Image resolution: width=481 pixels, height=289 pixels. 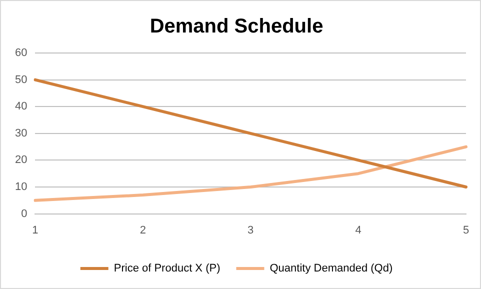 What do you see at coordinates (358, 230) in the screenshot?
I see `x-tick-label: 4` at bounding box center [358, 230].